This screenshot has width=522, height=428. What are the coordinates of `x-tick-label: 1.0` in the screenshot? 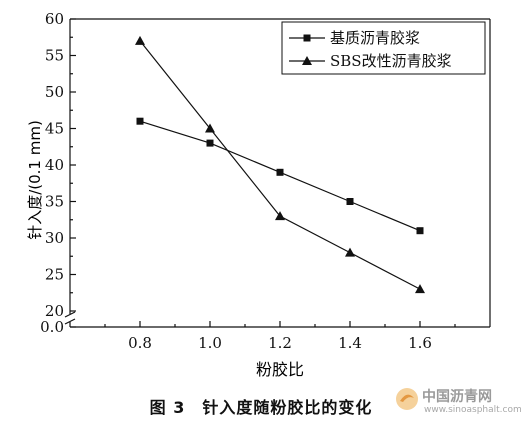 It's located at (210, 343).